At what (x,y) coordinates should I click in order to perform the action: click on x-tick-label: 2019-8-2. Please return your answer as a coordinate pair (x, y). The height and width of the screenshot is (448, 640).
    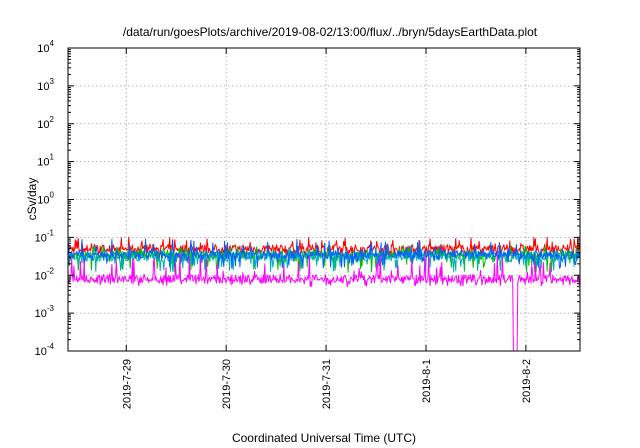
    Looking at the image, I should click on (527, 381).